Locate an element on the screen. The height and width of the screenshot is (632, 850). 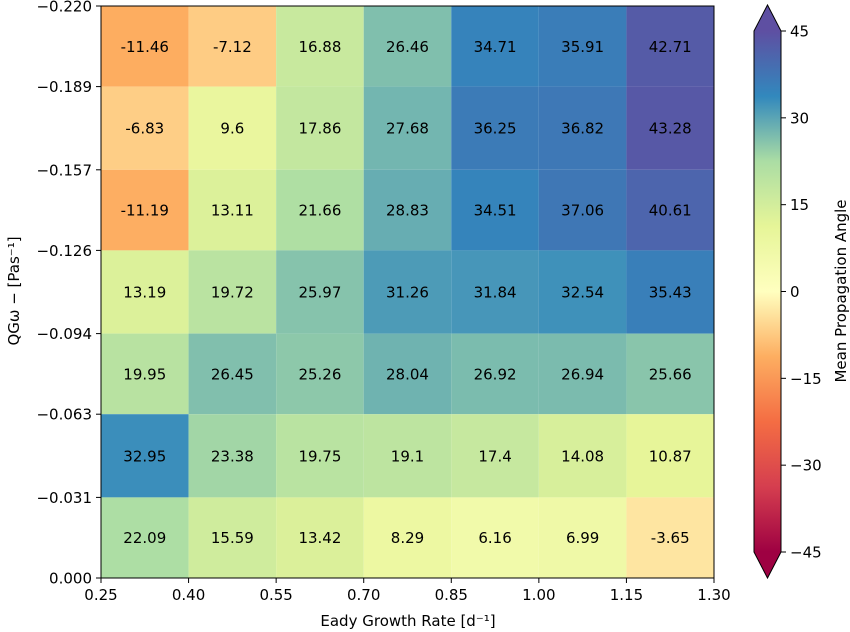
cell-value-label: 26.94 is located at coordinates (582, 374).